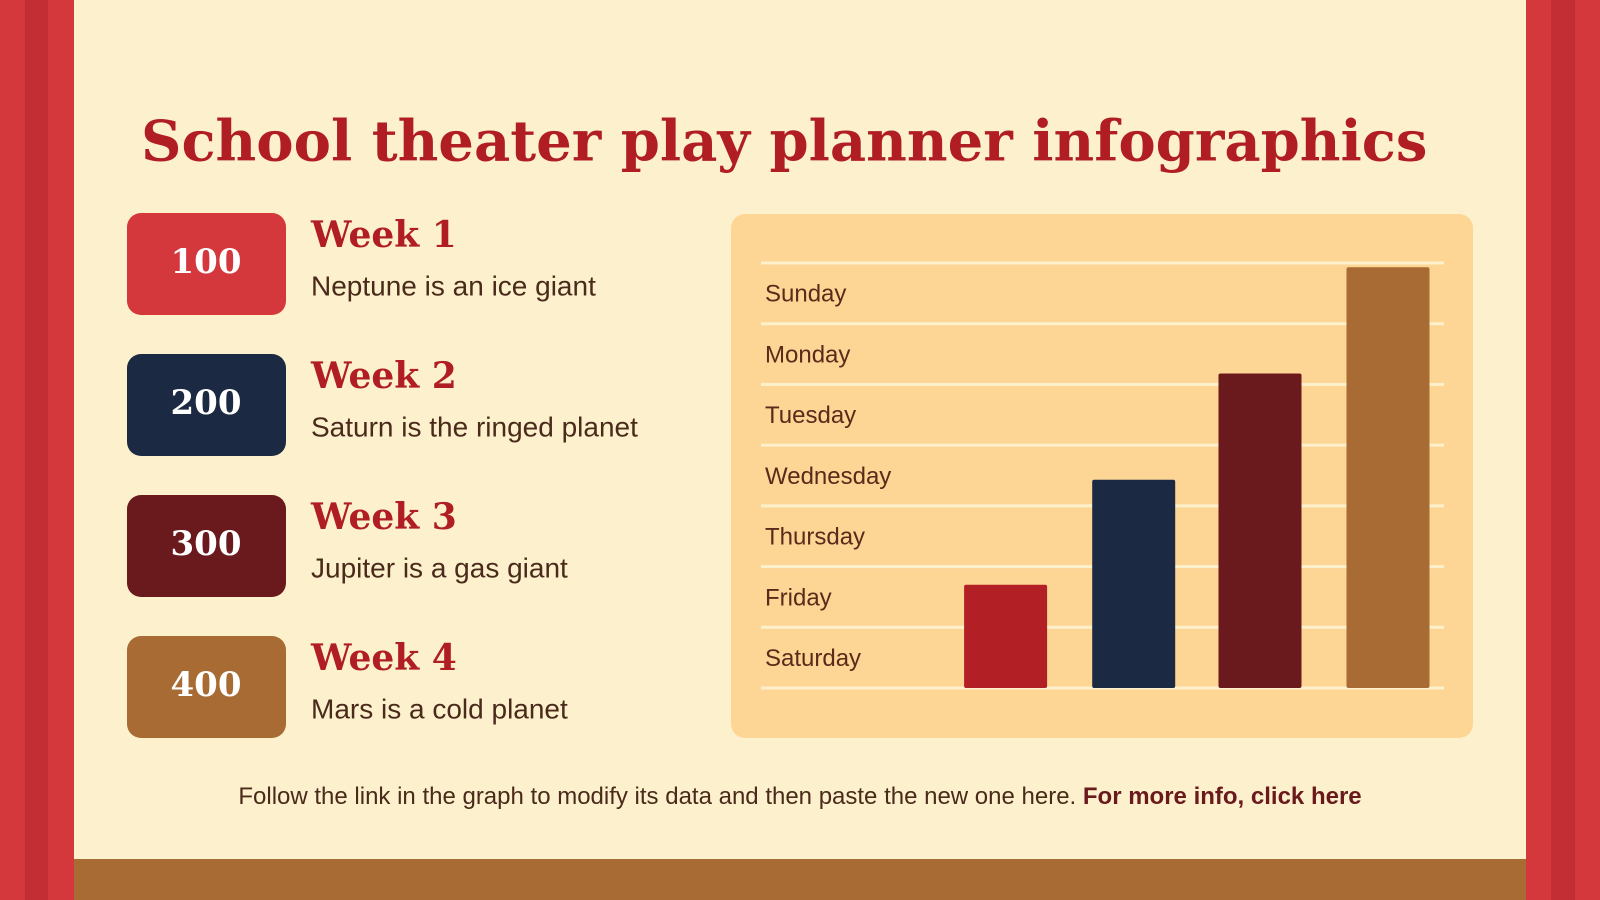  I want to click on y-category-label: Thursday, so click(815, 537).